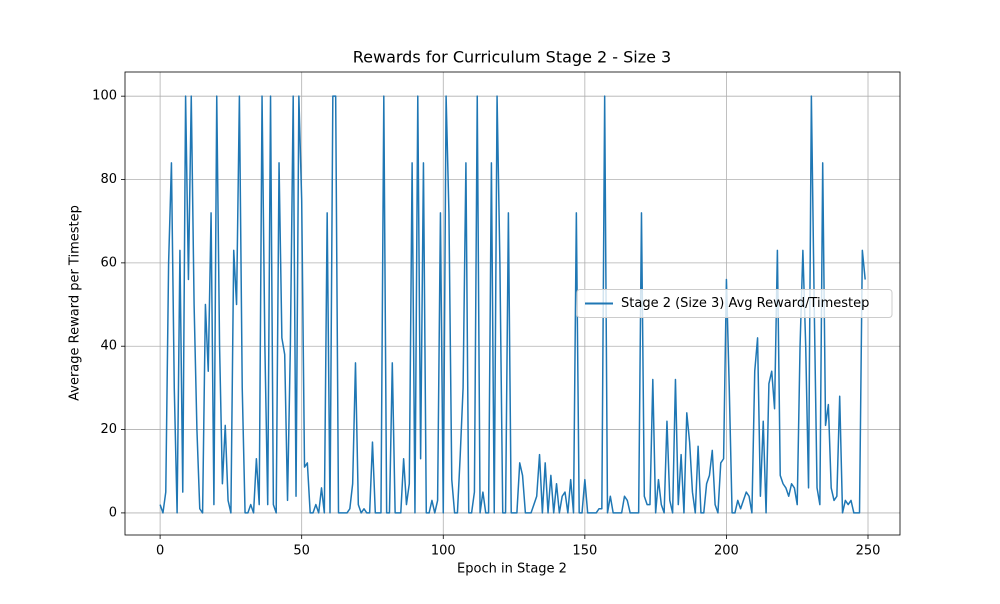 The height and width of the screenshot is (604, 1000). I want to click on y-tick-label: 0, so click(113, 512).